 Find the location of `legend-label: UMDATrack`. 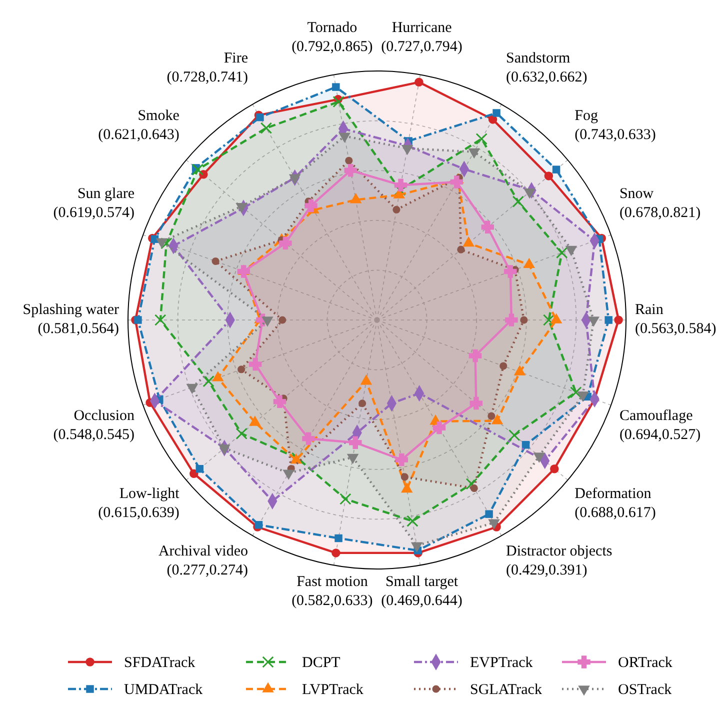

legend-label: UMDATrack is located at coordinates (164, 690).